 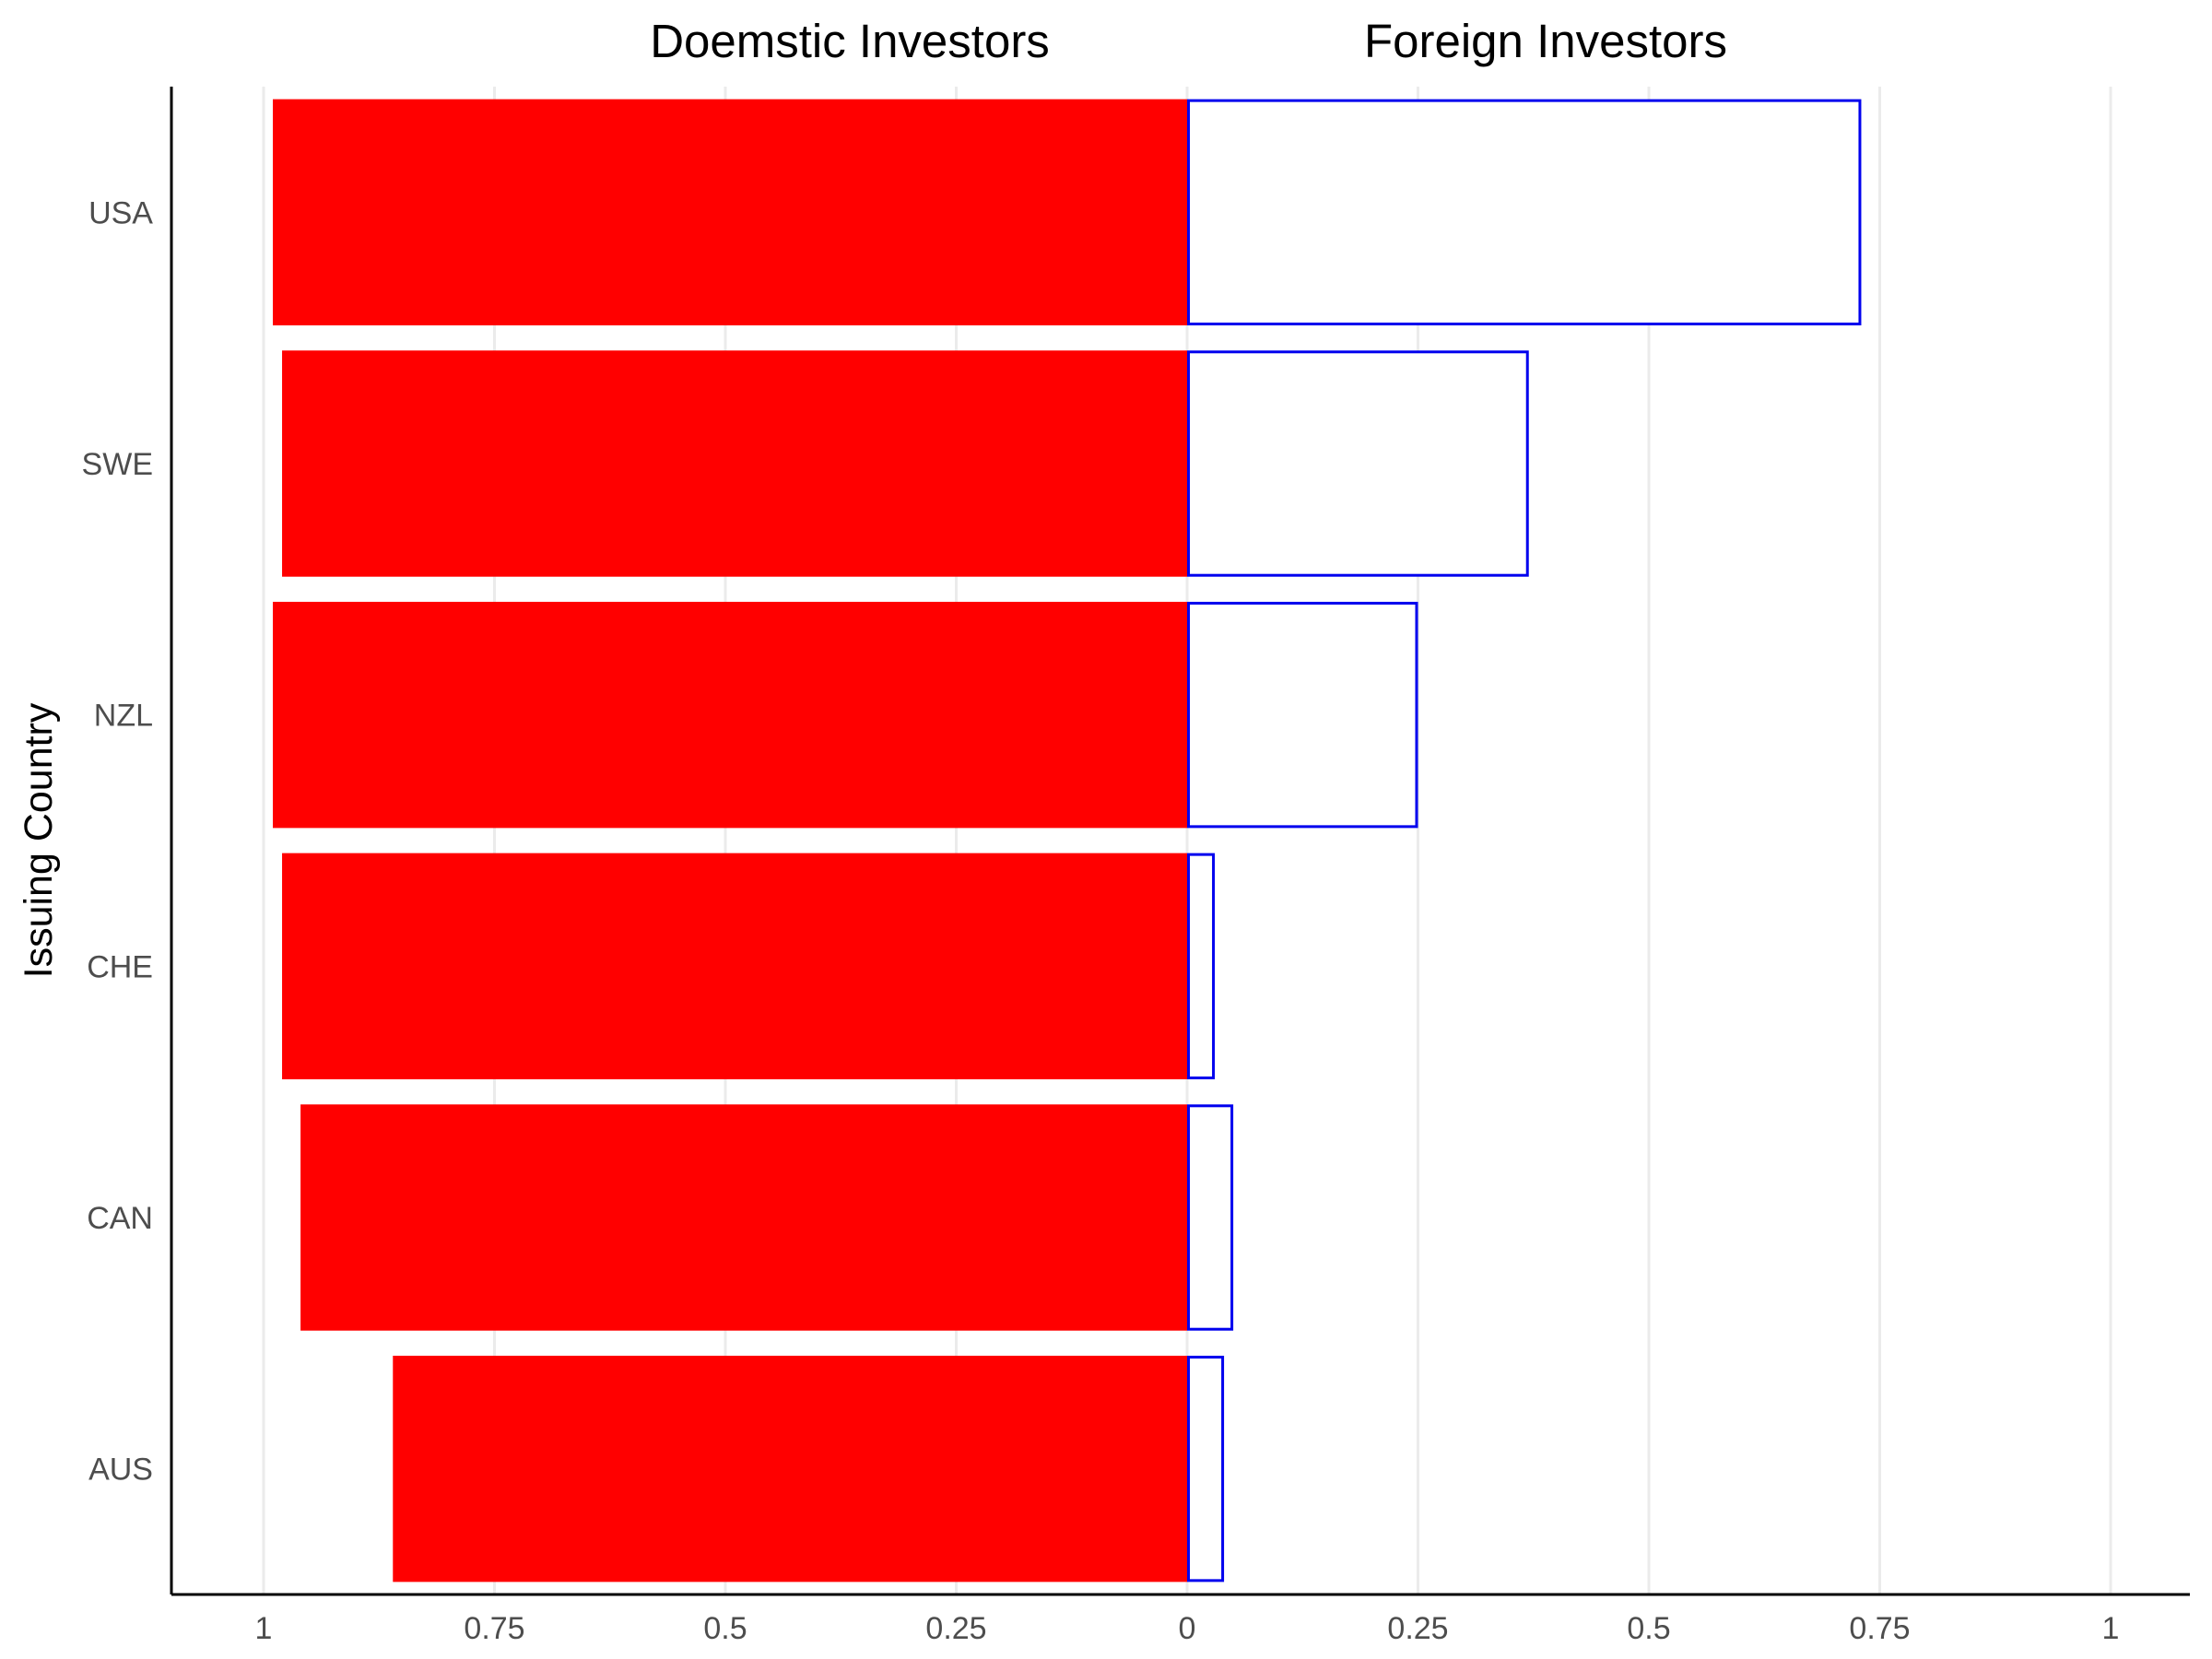 I want to click on left-section-title: Doemstic Investors, so click(x=850, y=41).